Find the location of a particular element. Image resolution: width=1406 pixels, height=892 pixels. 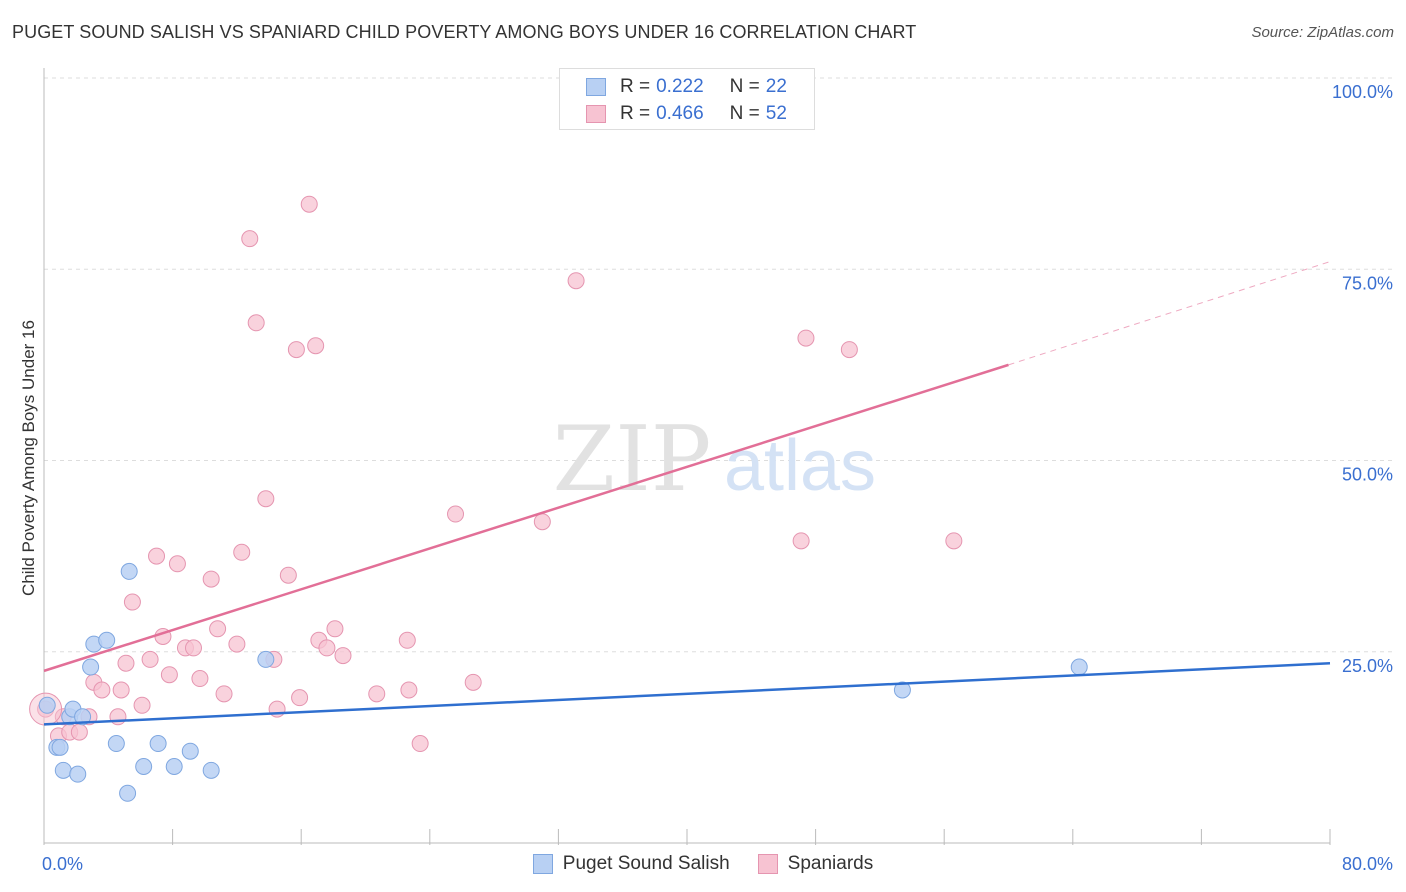

legend-row-spaniards: R = 0.466 N = 52 is located at coordinates (686, 114).